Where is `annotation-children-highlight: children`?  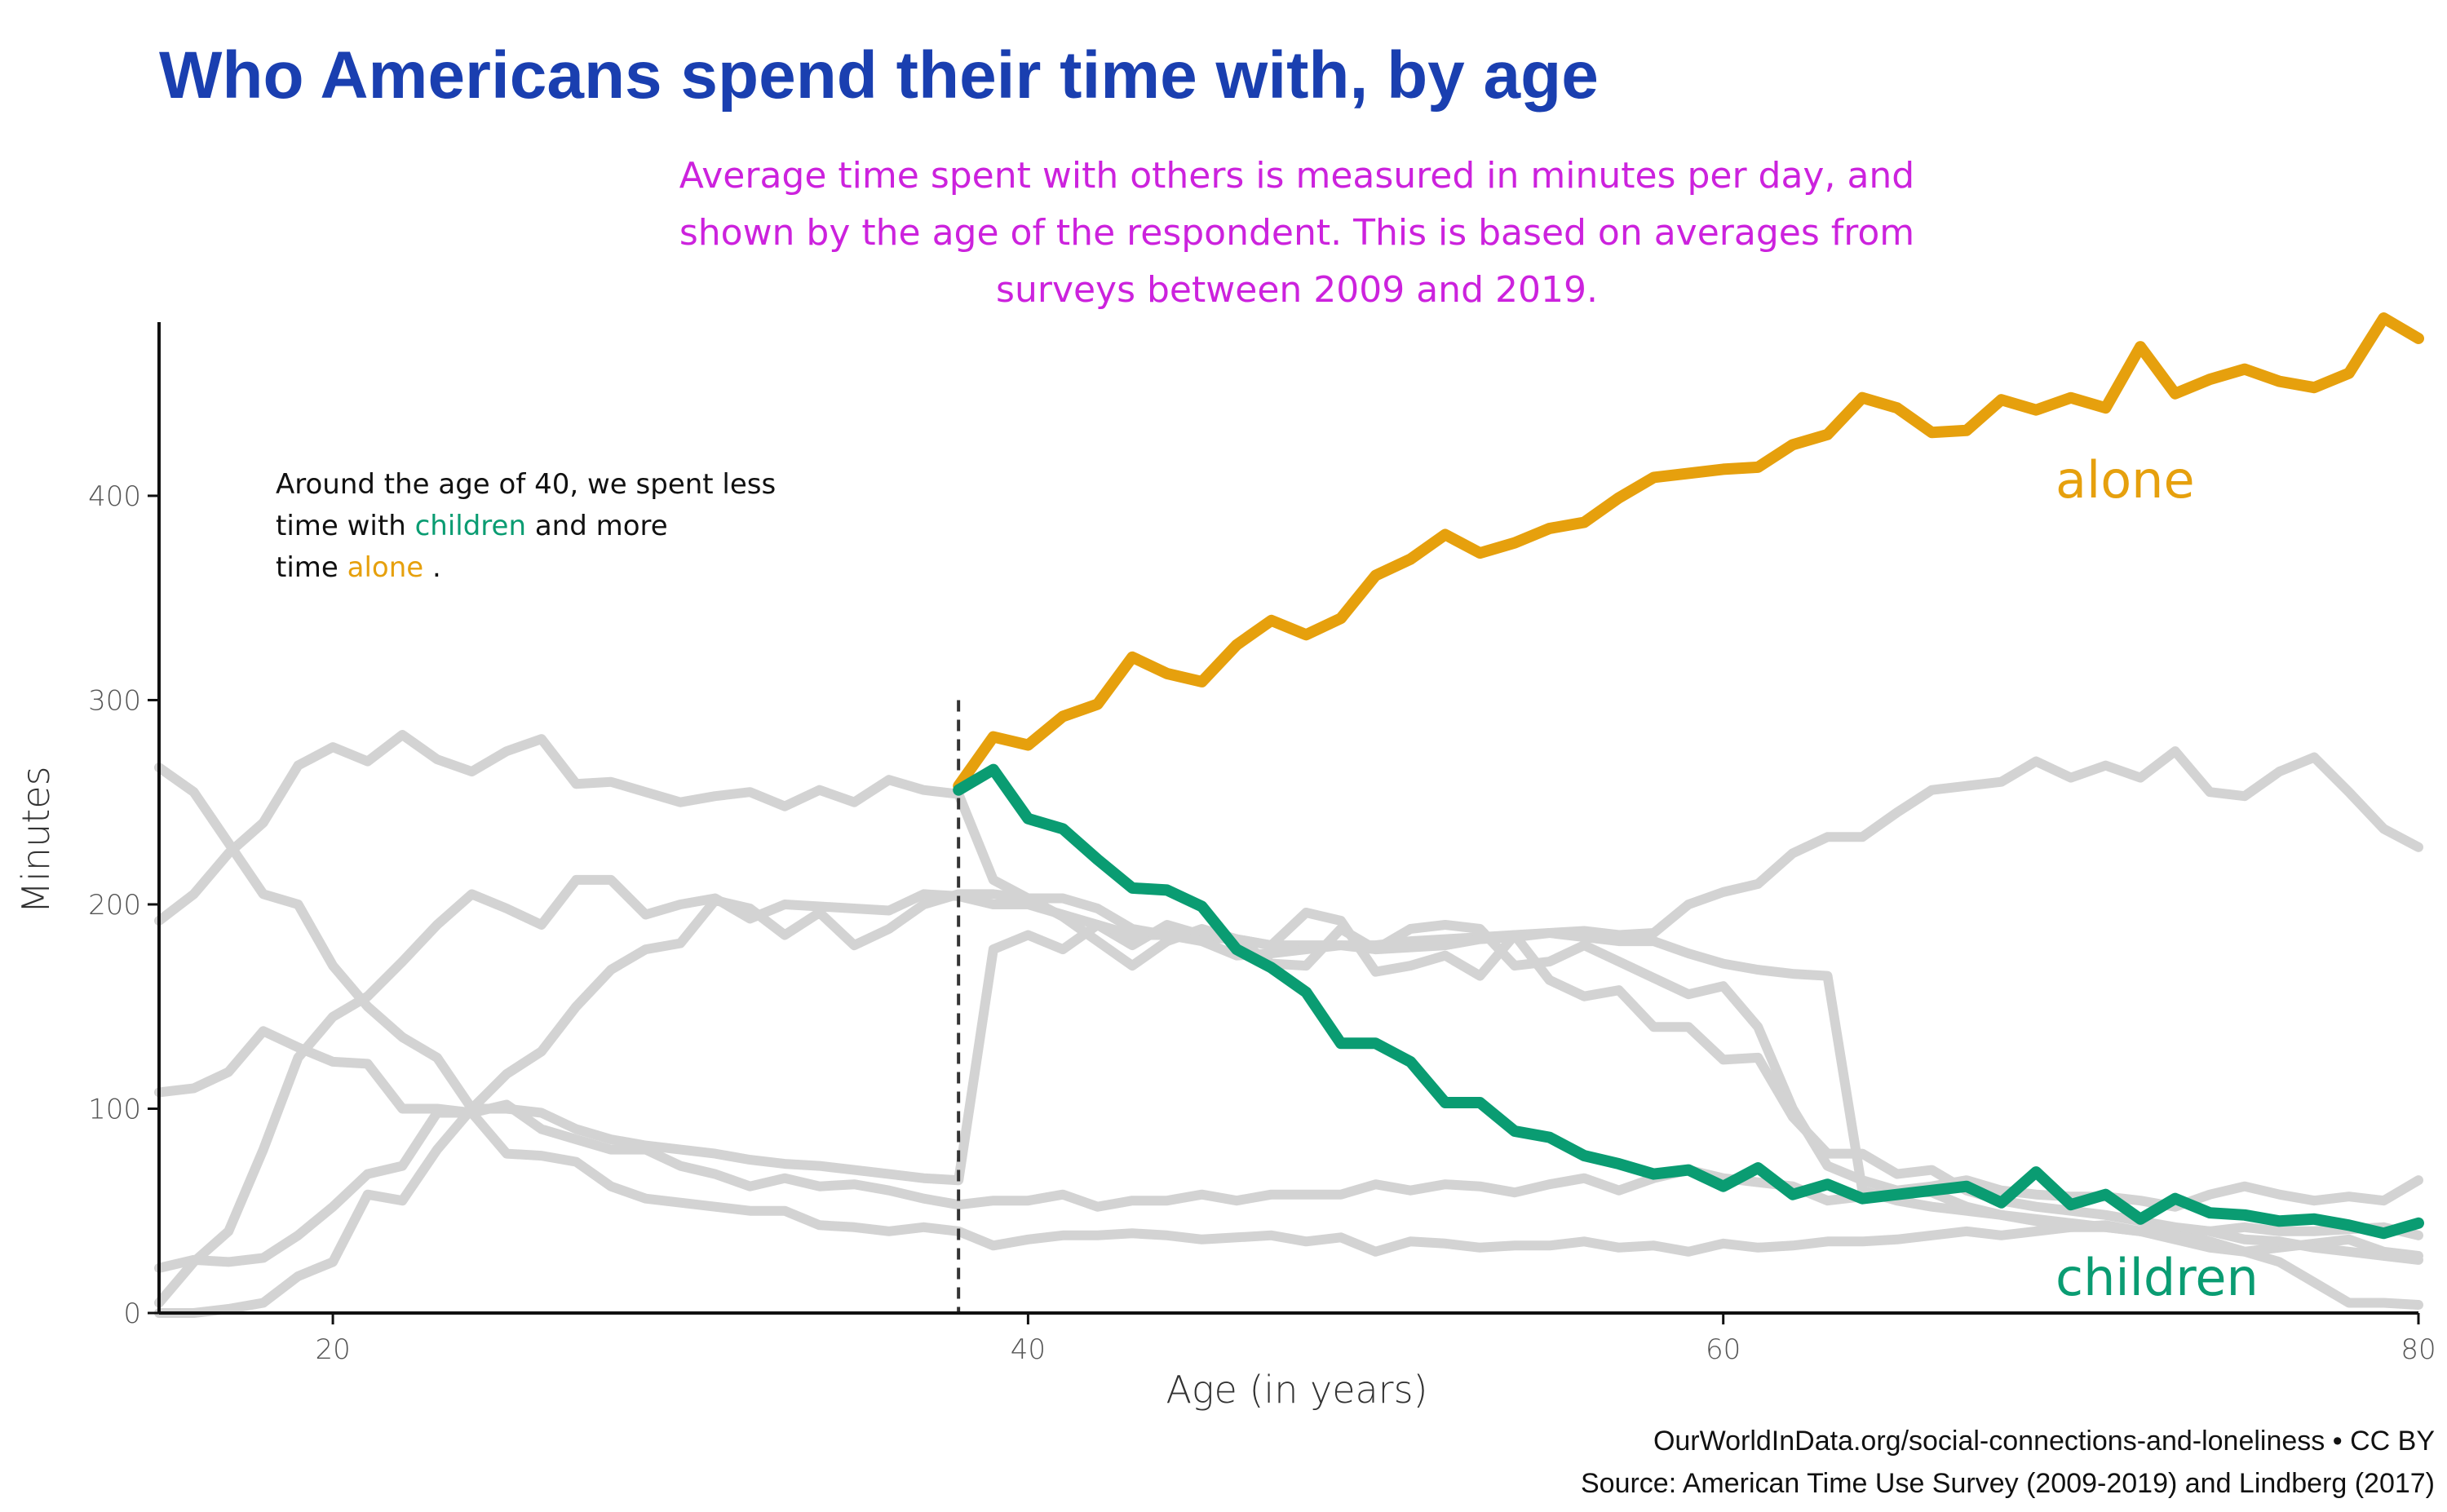
annotation-children-highlight: children is located at coordinates (470, 526).